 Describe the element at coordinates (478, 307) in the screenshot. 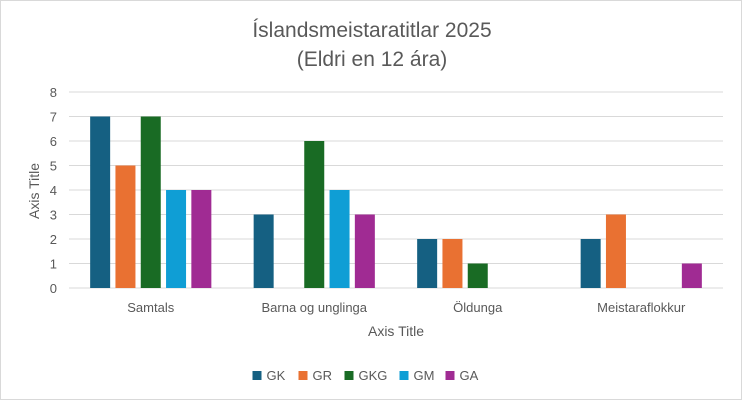

I see `x-tick-label: Öldunga` at that location.